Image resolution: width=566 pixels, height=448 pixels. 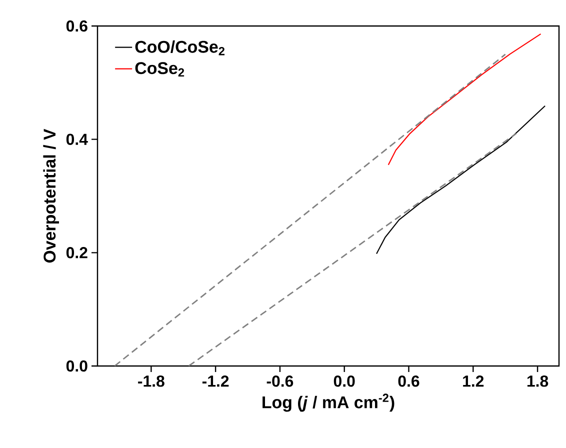 I want to click on x-tick-label: 0.6, so click(x=409, y=381).